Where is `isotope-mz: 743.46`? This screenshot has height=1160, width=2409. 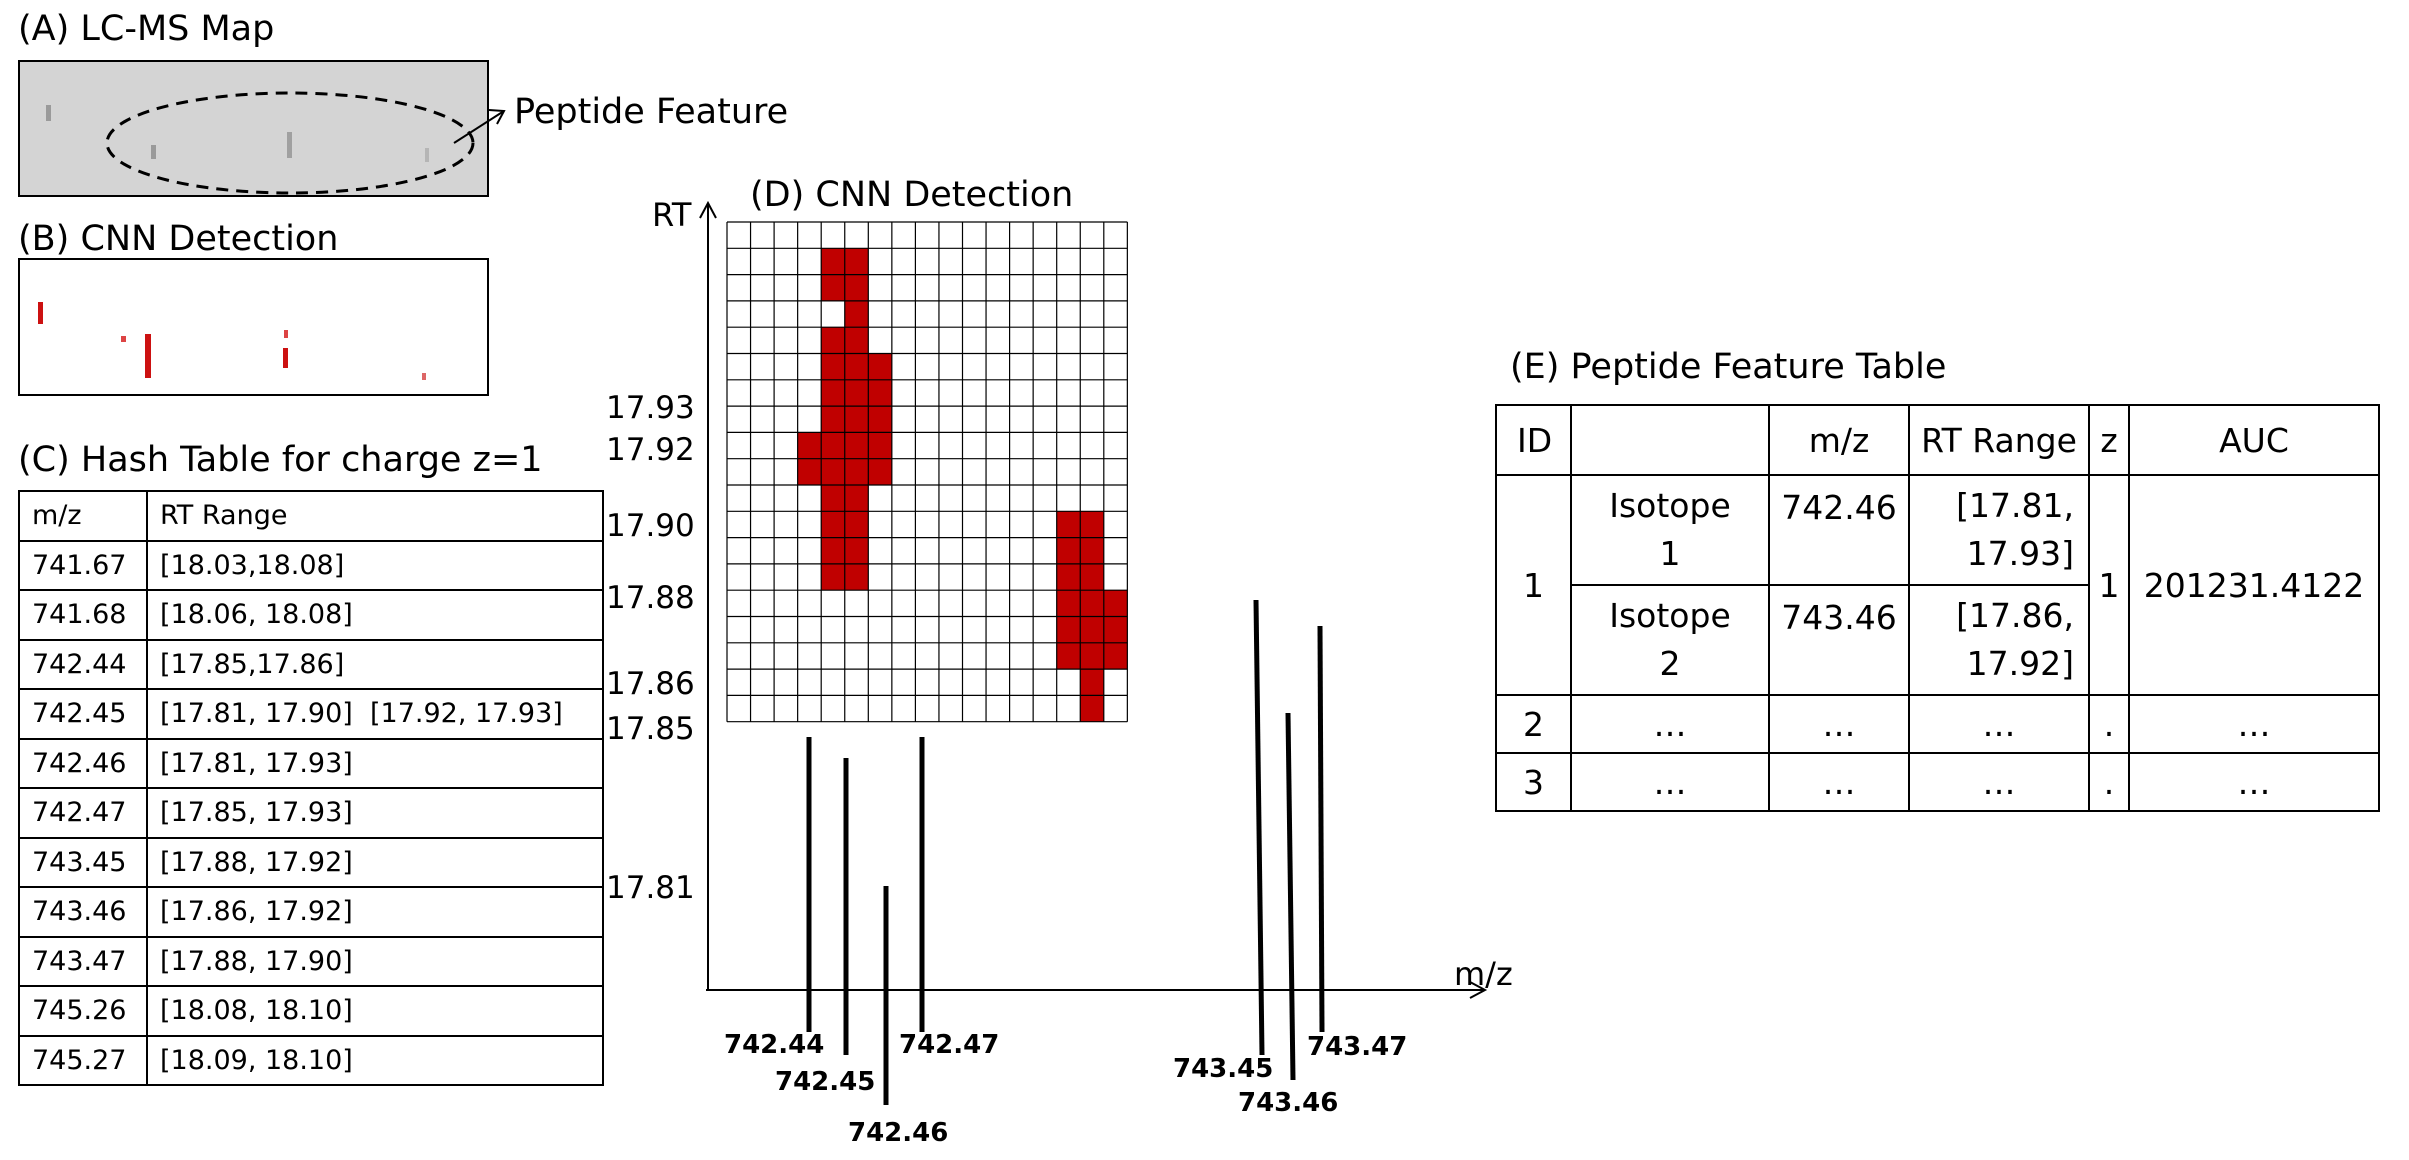 isotope-mz: 743.46 is located at coordinates (1839, 640).